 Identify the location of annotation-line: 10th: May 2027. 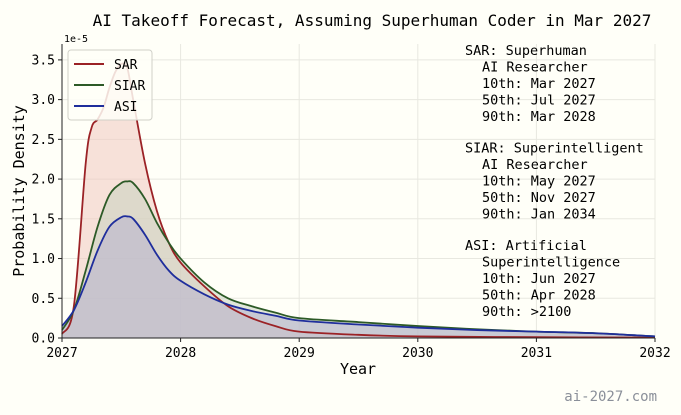
(539, 182).